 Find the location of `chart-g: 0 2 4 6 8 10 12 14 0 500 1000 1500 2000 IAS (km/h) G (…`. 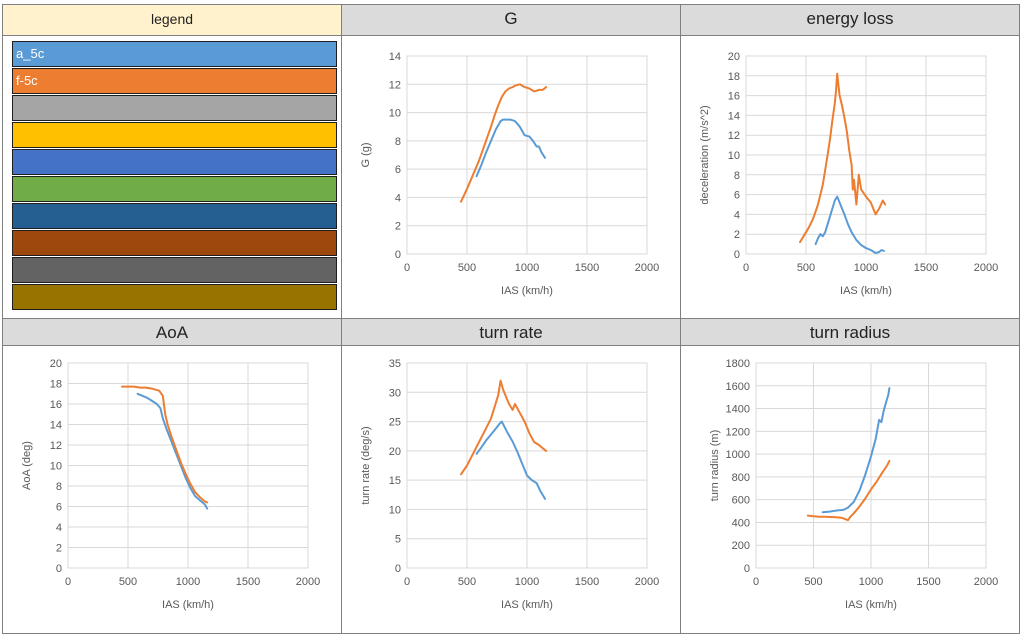

chart-g: 0 2 4 6 8 10 12 14 0 500 1000 1500 2000 IAS (km/h) G (… is located at coordinates (509, 174).